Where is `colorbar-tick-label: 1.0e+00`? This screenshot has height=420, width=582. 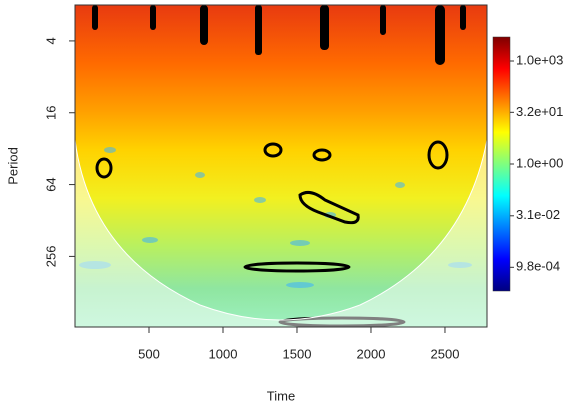
colorbar-tick-label: 1.0e+00 is located at coordinates (539, 162).